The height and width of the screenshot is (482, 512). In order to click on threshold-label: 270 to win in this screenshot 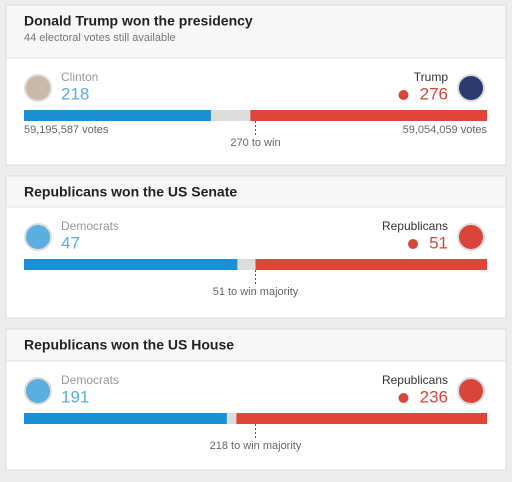, I will do `click(255, 143)`.